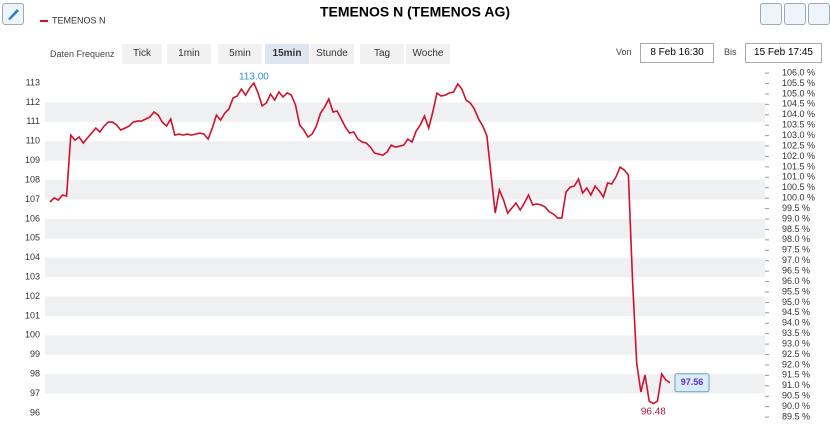  What do you see at coordinates (796, 354) in the screenshot?
I see `y2-tick-label: 92.5 %` at bounding box center [796, 354].